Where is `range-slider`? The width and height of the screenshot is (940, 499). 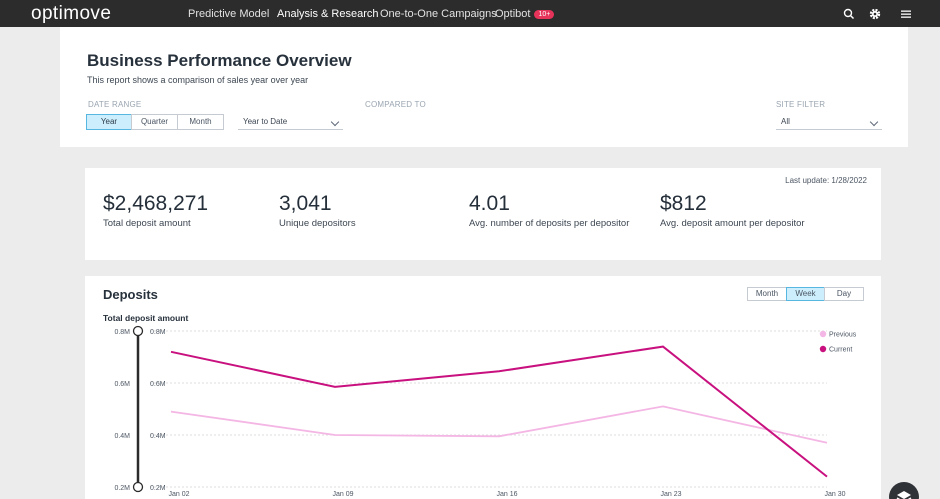 range-slider is located at coordinates (138, 409).